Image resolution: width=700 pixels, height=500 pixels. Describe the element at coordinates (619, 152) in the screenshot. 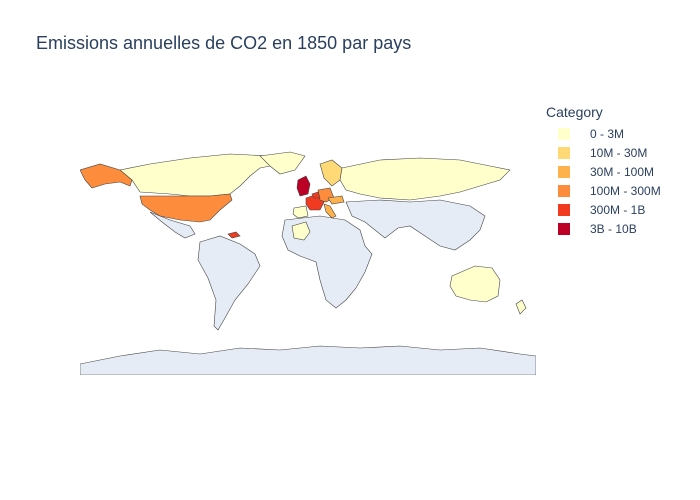

I see `legend-label: 10M - 30M` at that location.